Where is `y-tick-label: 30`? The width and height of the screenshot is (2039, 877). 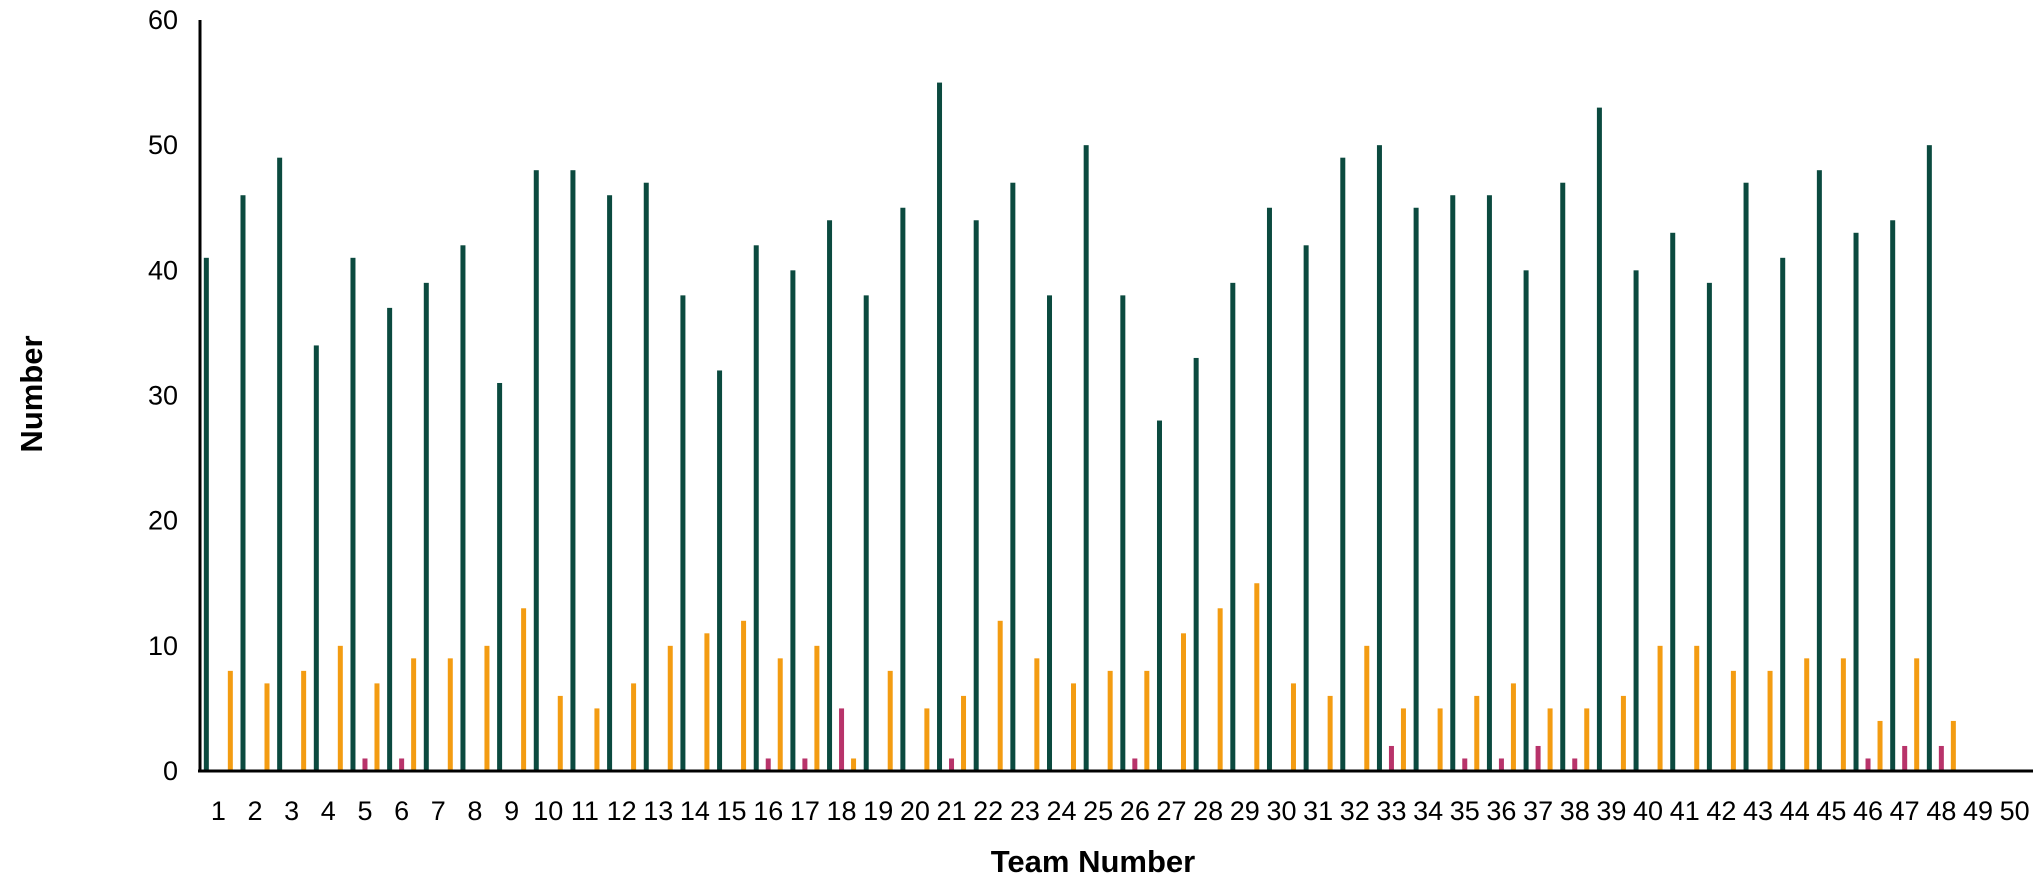 y-tick-label: 30 is located at coordinates (163, 396).